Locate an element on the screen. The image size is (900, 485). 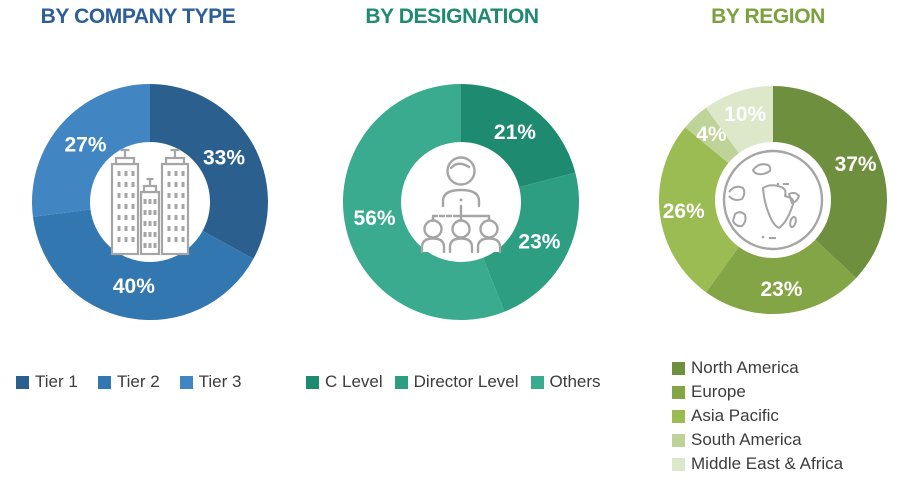
legend-item-middle-east-africa: Middle East & Africa is located at coordinates (757, 464).